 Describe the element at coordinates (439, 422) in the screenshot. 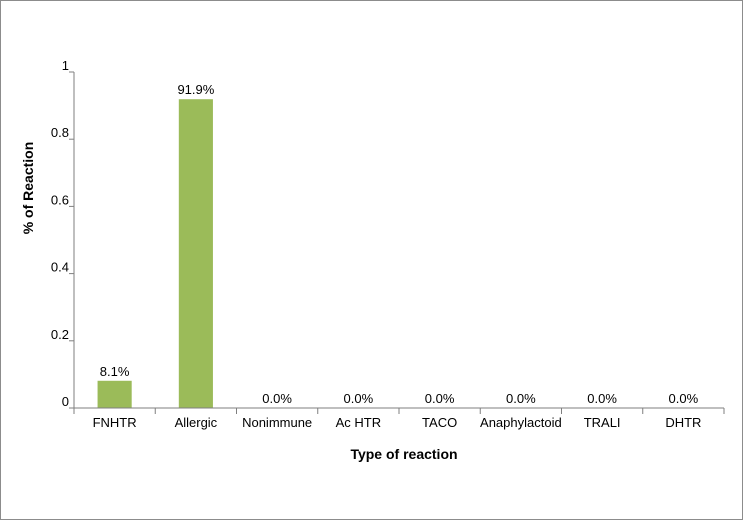

I see `x-tick-label: TACO` at that location.